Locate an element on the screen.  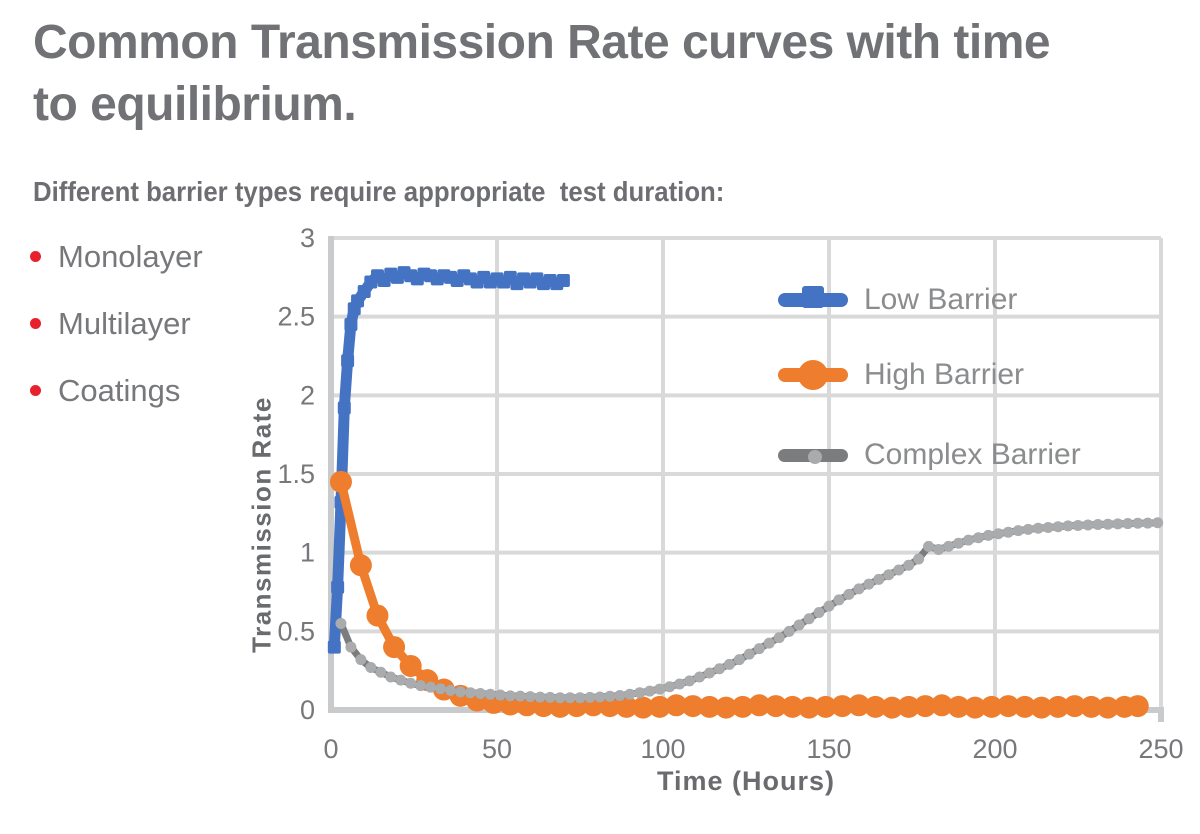
high-barrier-line-icon is located at coordinates (813, 375).